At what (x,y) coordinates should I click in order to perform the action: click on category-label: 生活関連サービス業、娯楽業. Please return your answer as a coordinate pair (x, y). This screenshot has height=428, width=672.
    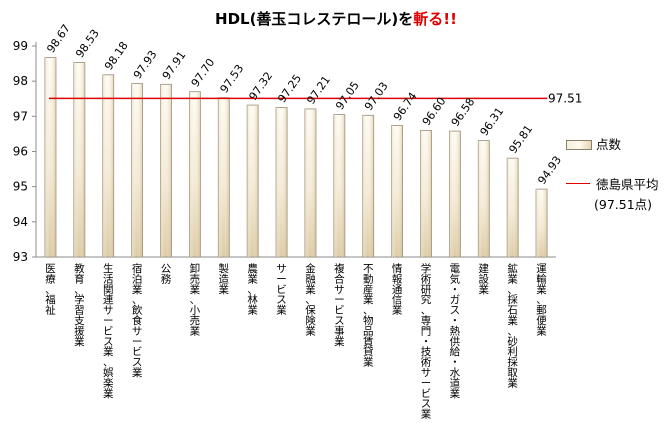
    Looking at the image, I should click on (108, 331).